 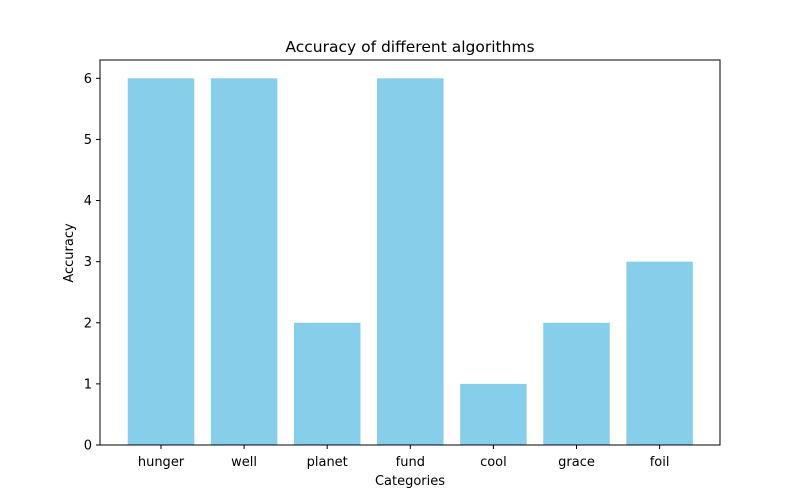 What do you see at coordinates (88, 384) in the screenshot?
I see `y-tick-label: 1` at bounding box center [88, 384].